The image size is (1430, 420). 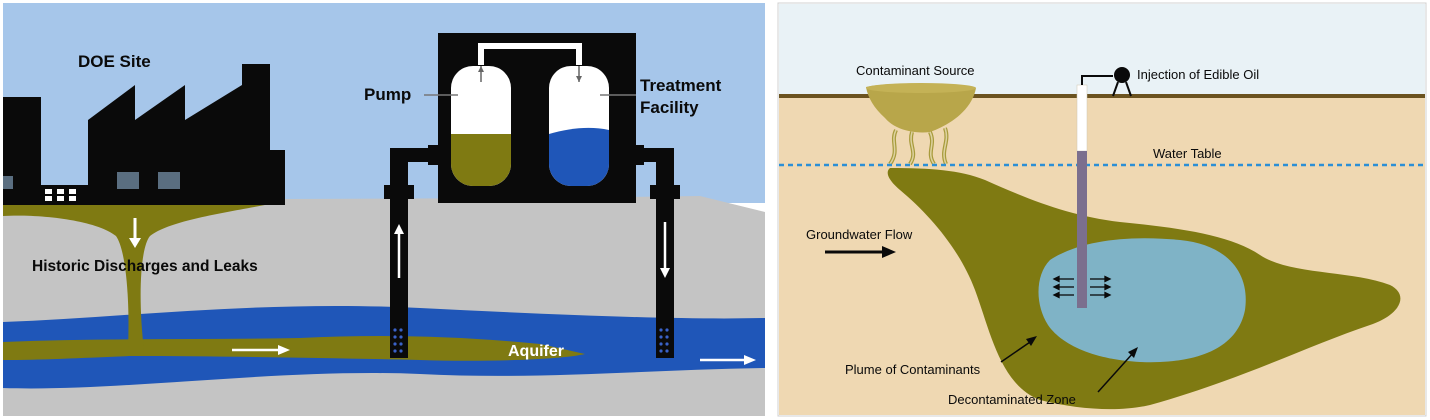 I want to click on oil-injection-arrows, so click(x=1082, y=287).